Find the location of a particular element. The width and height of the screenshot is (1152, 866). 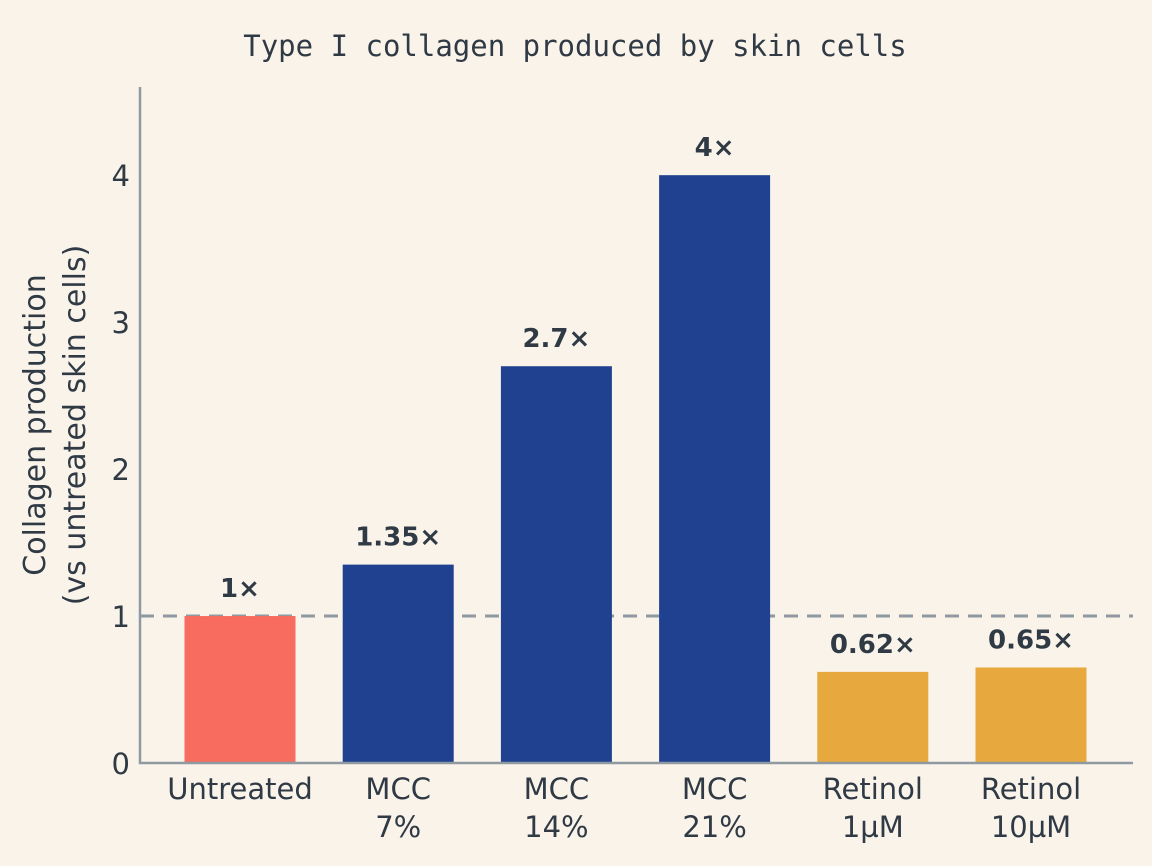

x-tick-label-4-line-2: 1µM is located at coordinates (873, 827).